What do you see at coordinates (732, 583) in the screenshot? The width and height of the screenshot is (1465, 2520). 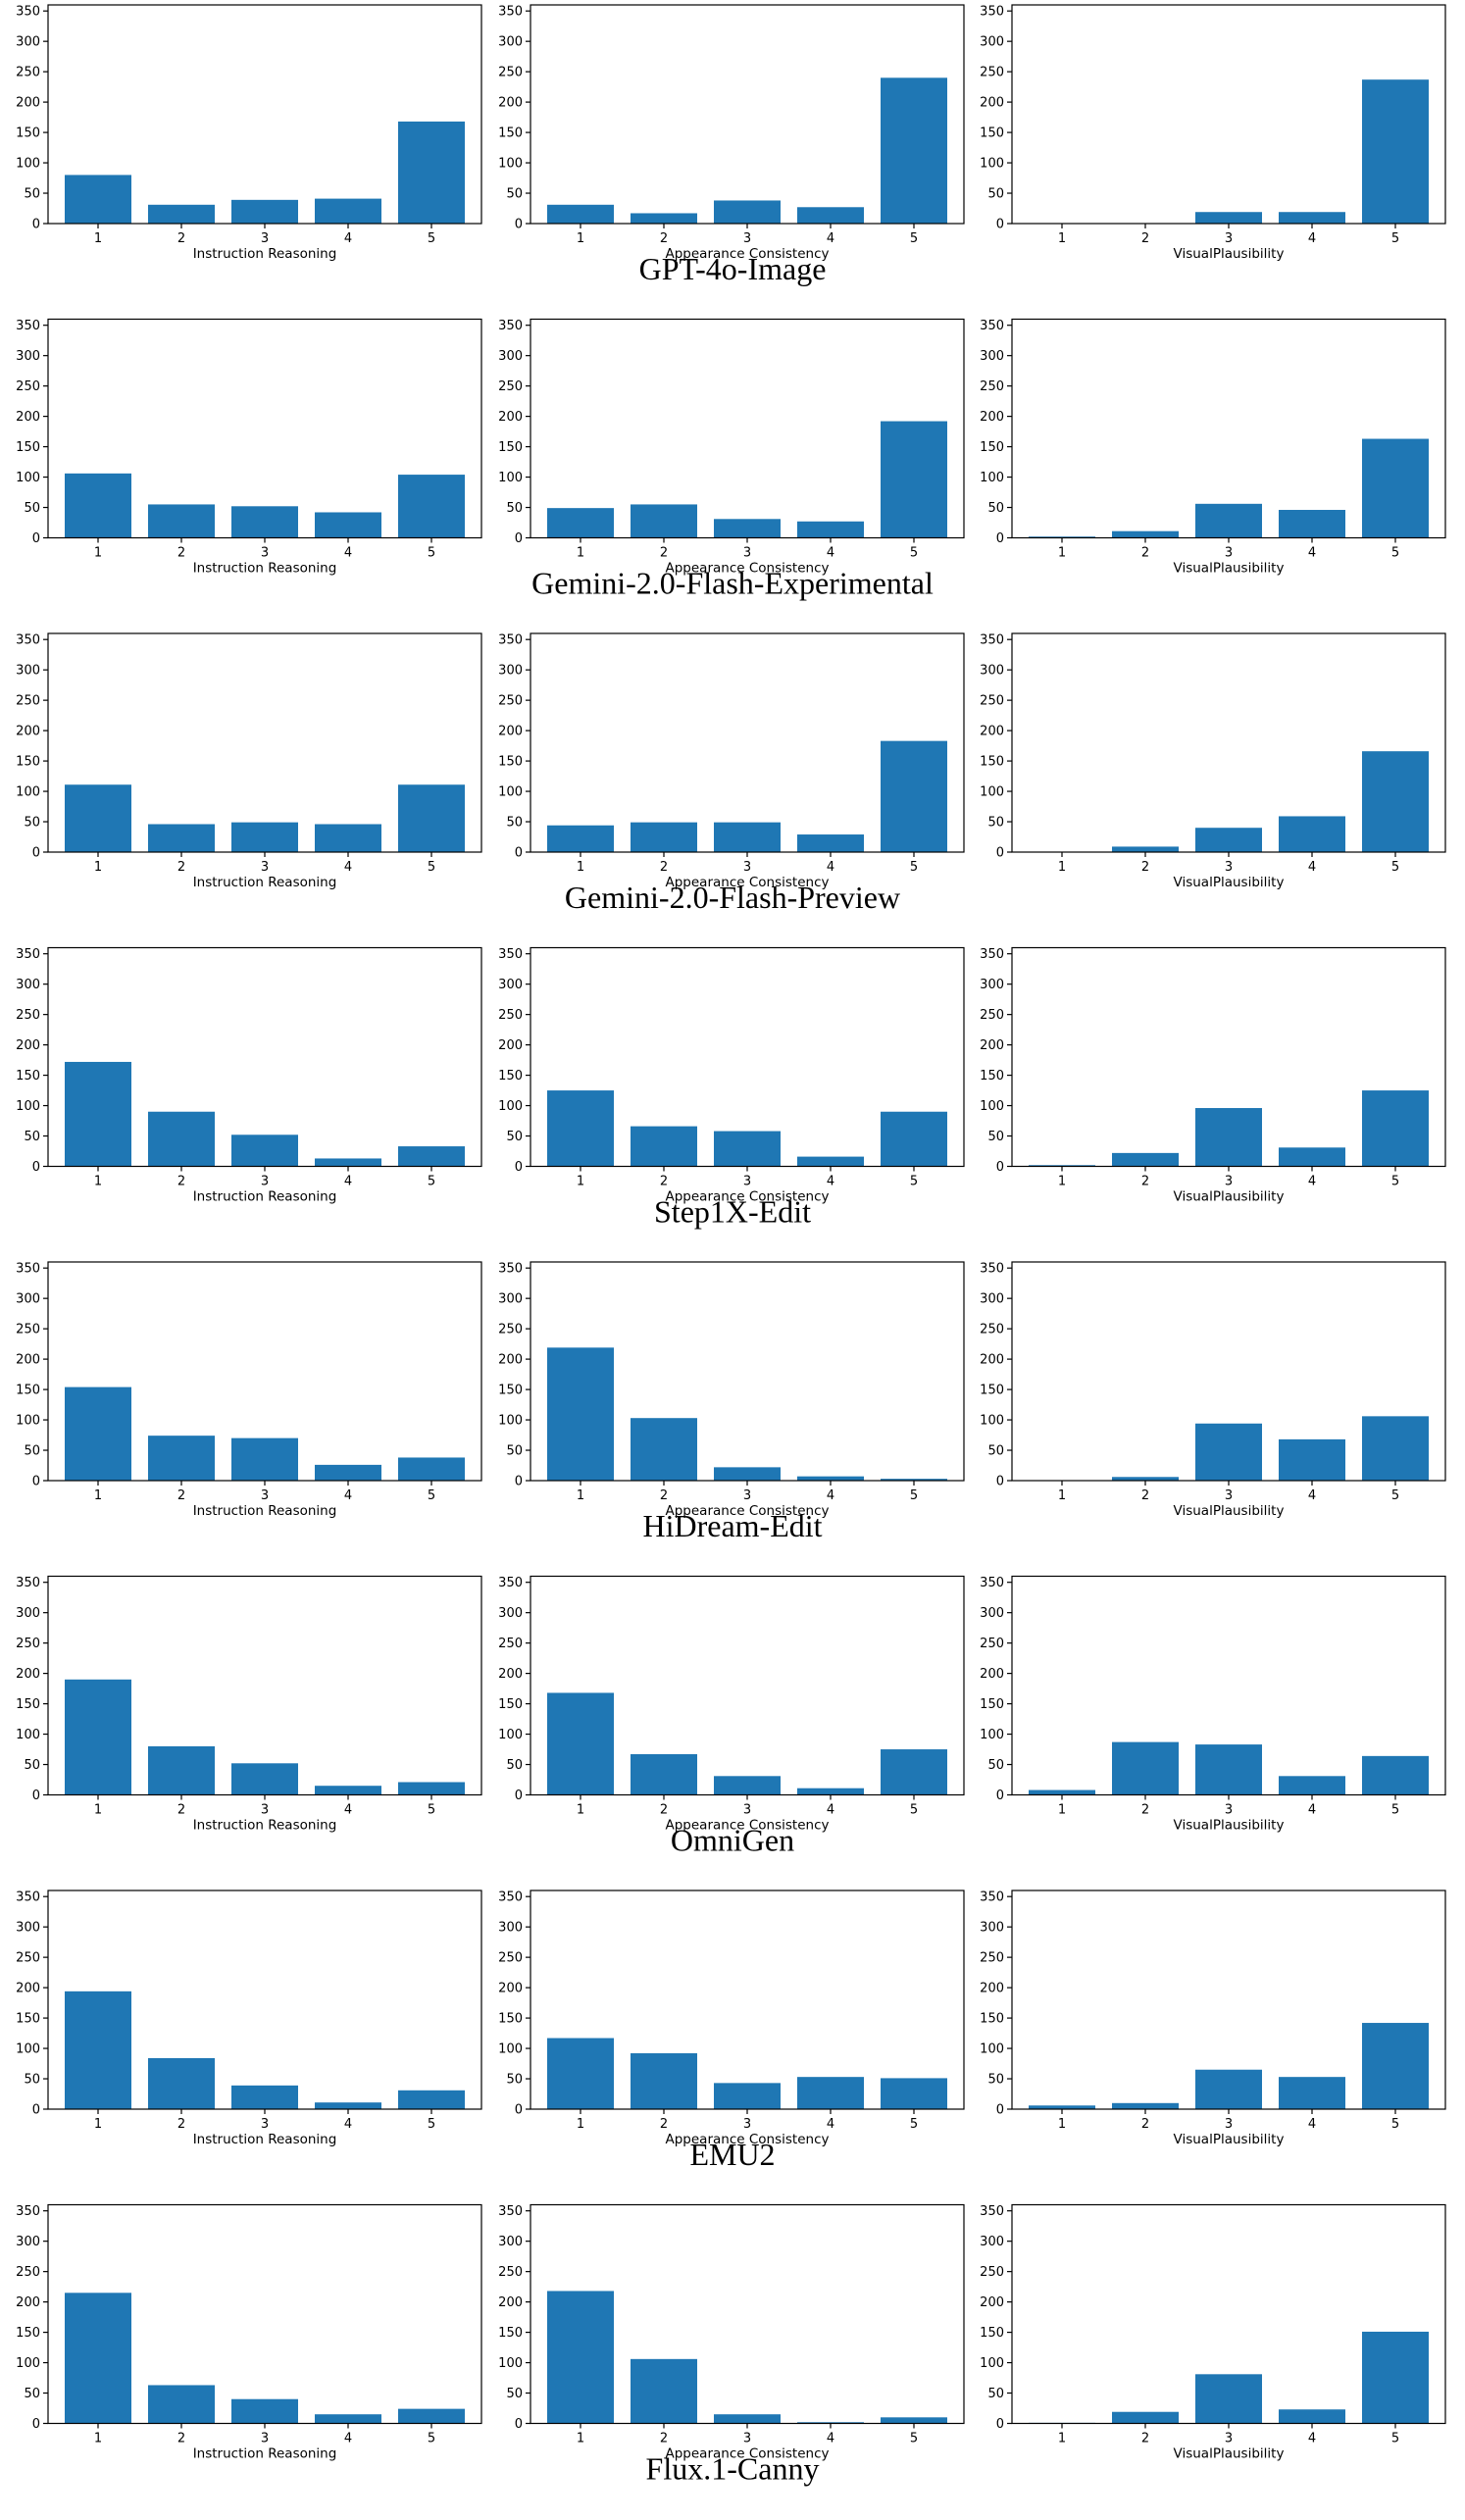 I see `model-title: Gemini-2.0-Flash-Experimental` at bounding box center [732, 583].